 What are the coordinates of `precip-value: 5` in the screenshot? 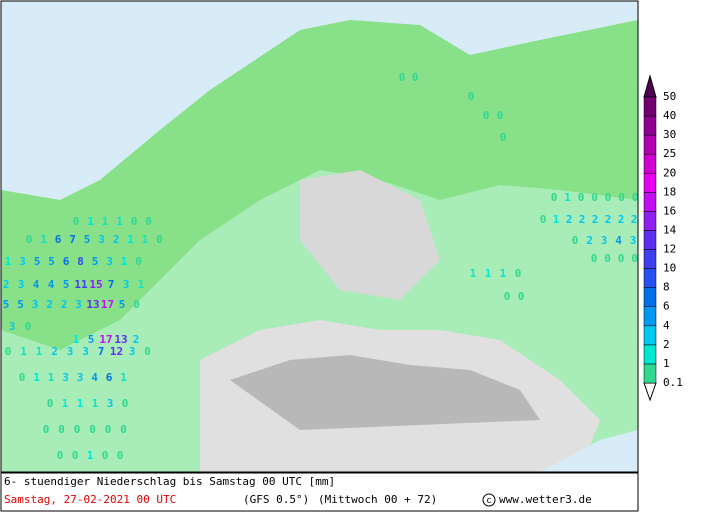 It's located at (51, 261).